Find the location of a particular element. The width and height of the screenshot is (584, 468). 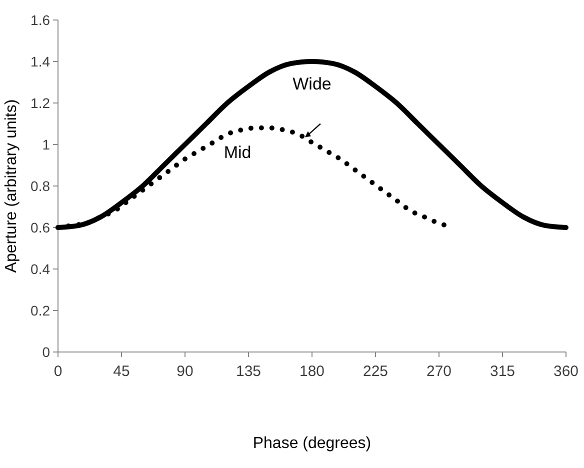

x-tick-label: 45 is located at coordinates (121, 371).